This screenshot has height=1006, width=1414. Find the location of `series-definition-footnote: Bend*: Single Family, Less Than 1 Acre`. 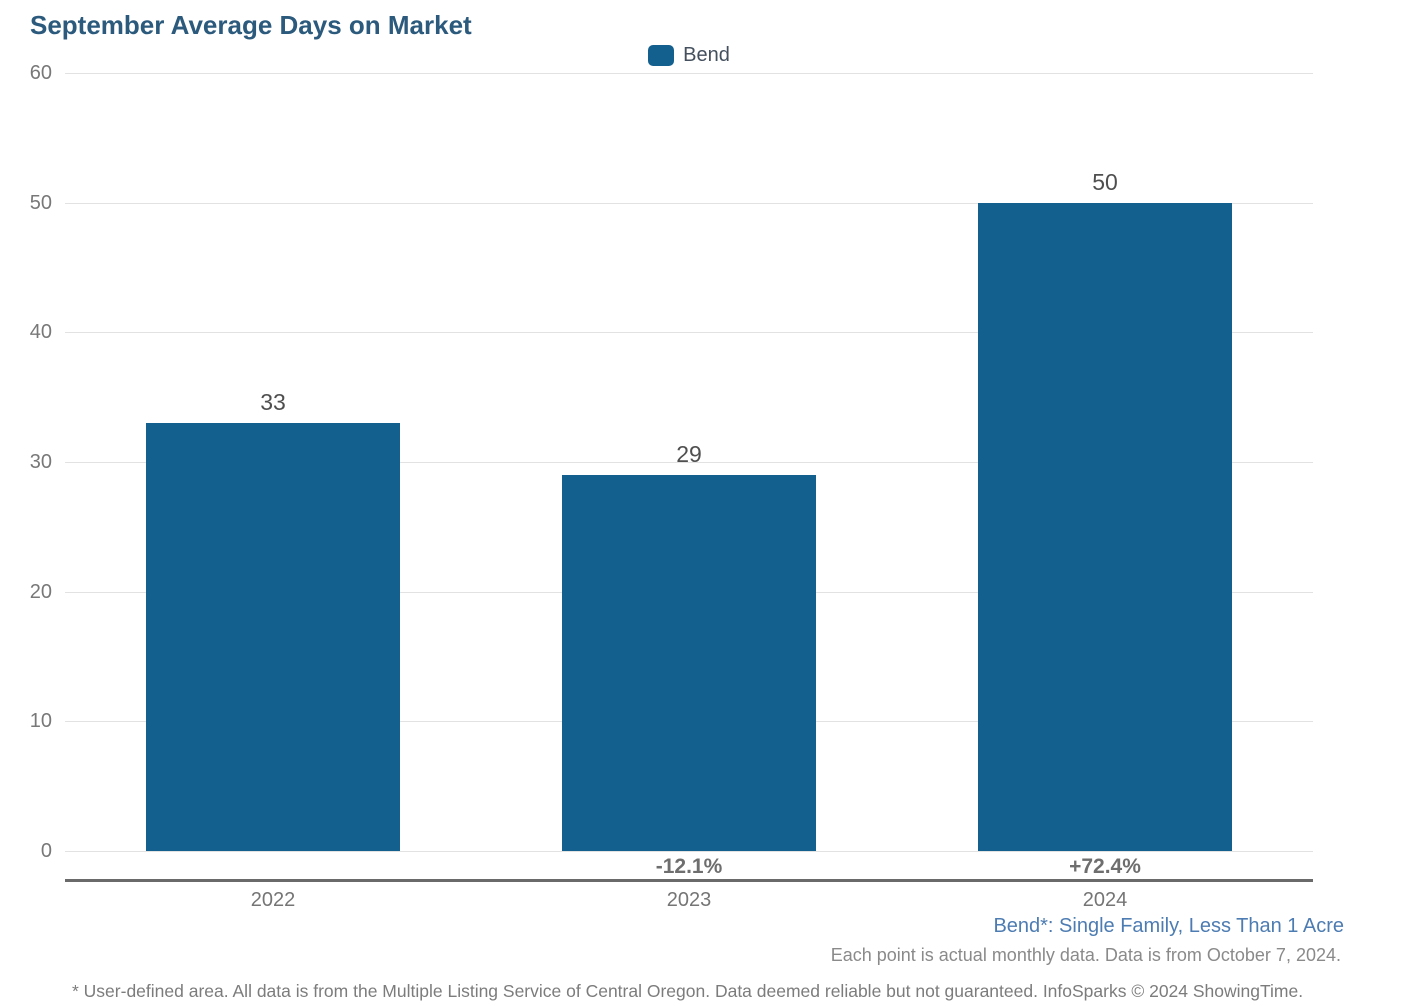

series-definition-footnote: Bend*: Single Family, Less Than 1 Acre is located at coordinates (1168, 926).